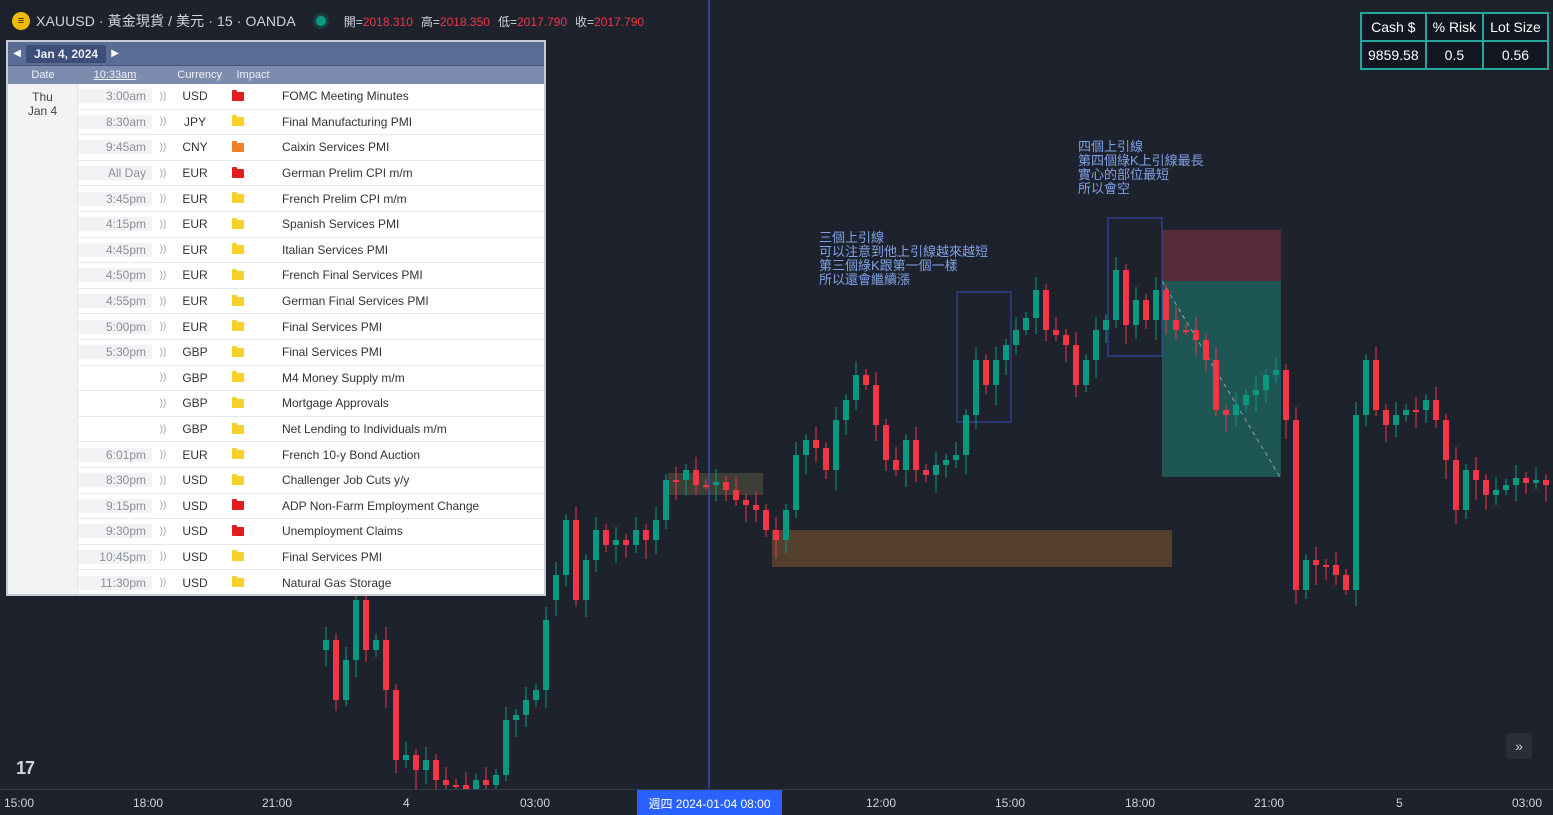  What do you see at coordinates (166, 21) in the screenshot?
I see `symbol-title: XAUUSD · 黃金現貨 / 美元 · 15 · OANDA` at bounding box center [166, 21].